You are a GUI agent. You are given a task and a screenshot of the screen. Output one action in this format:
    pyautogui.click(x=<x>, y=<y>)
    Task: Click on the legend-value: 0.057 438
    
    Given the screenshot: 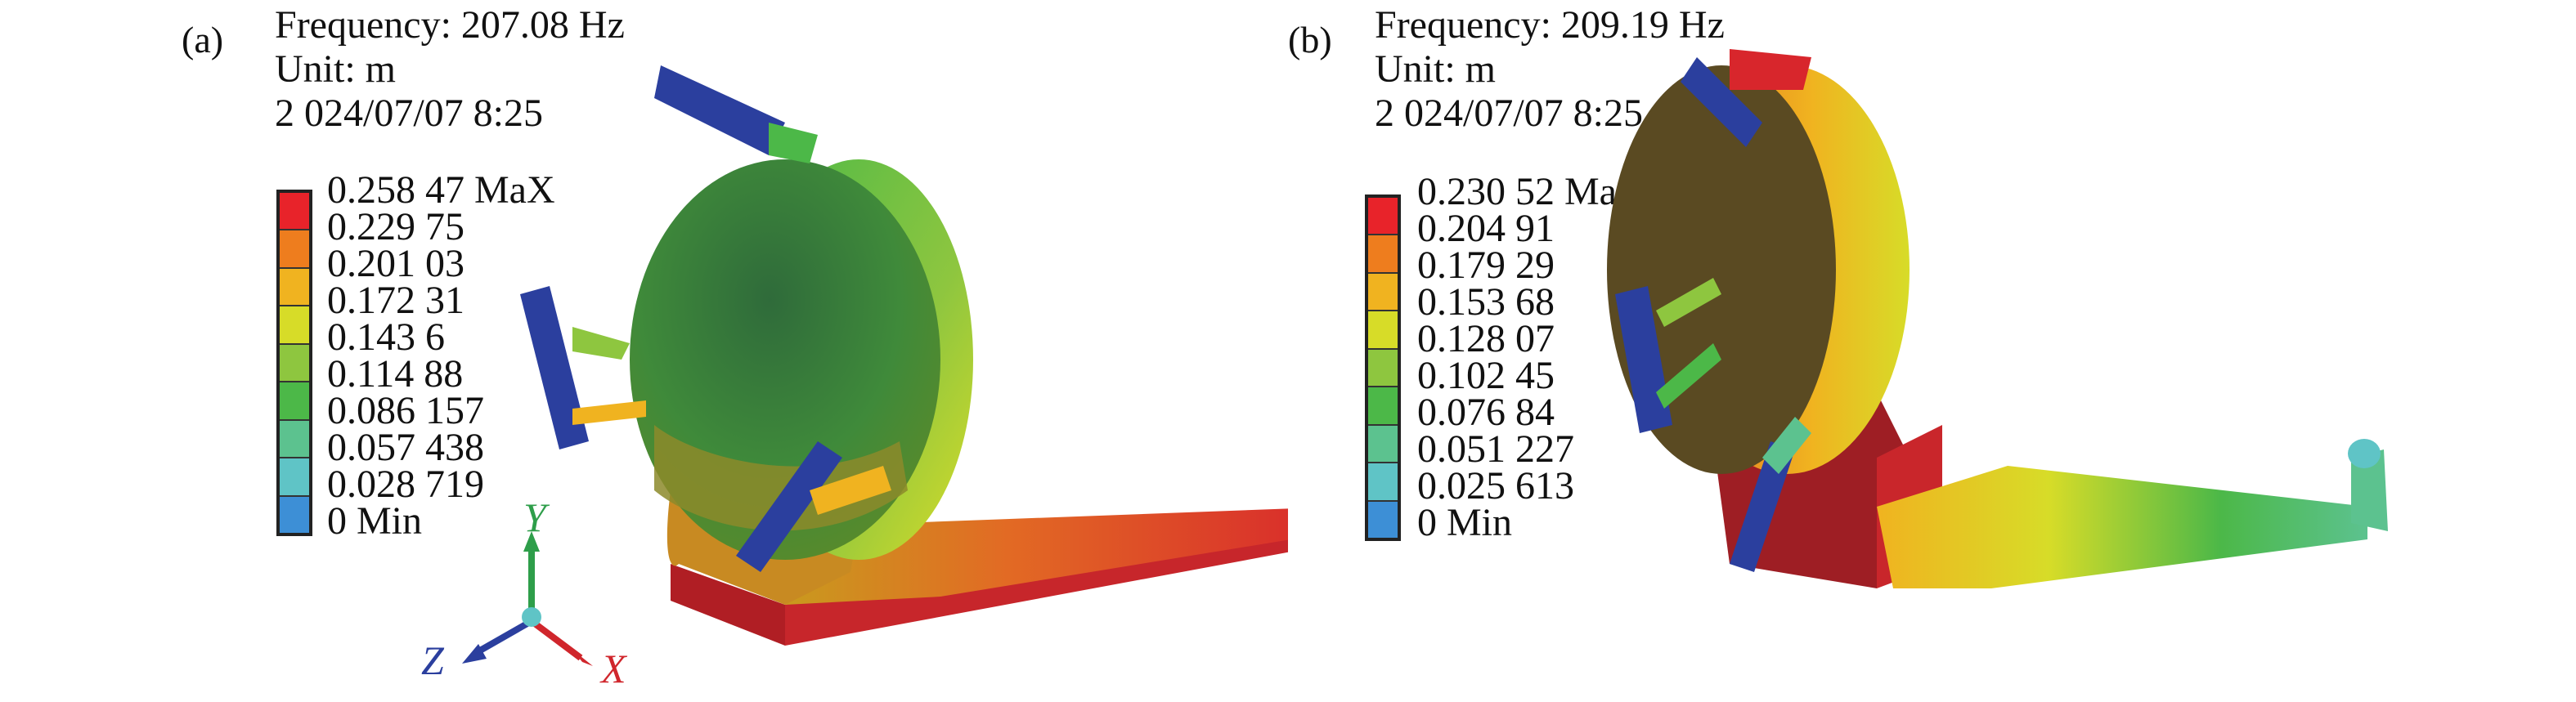 What is the action you would take?
    pyautogui.click(x=405, y=447)
    